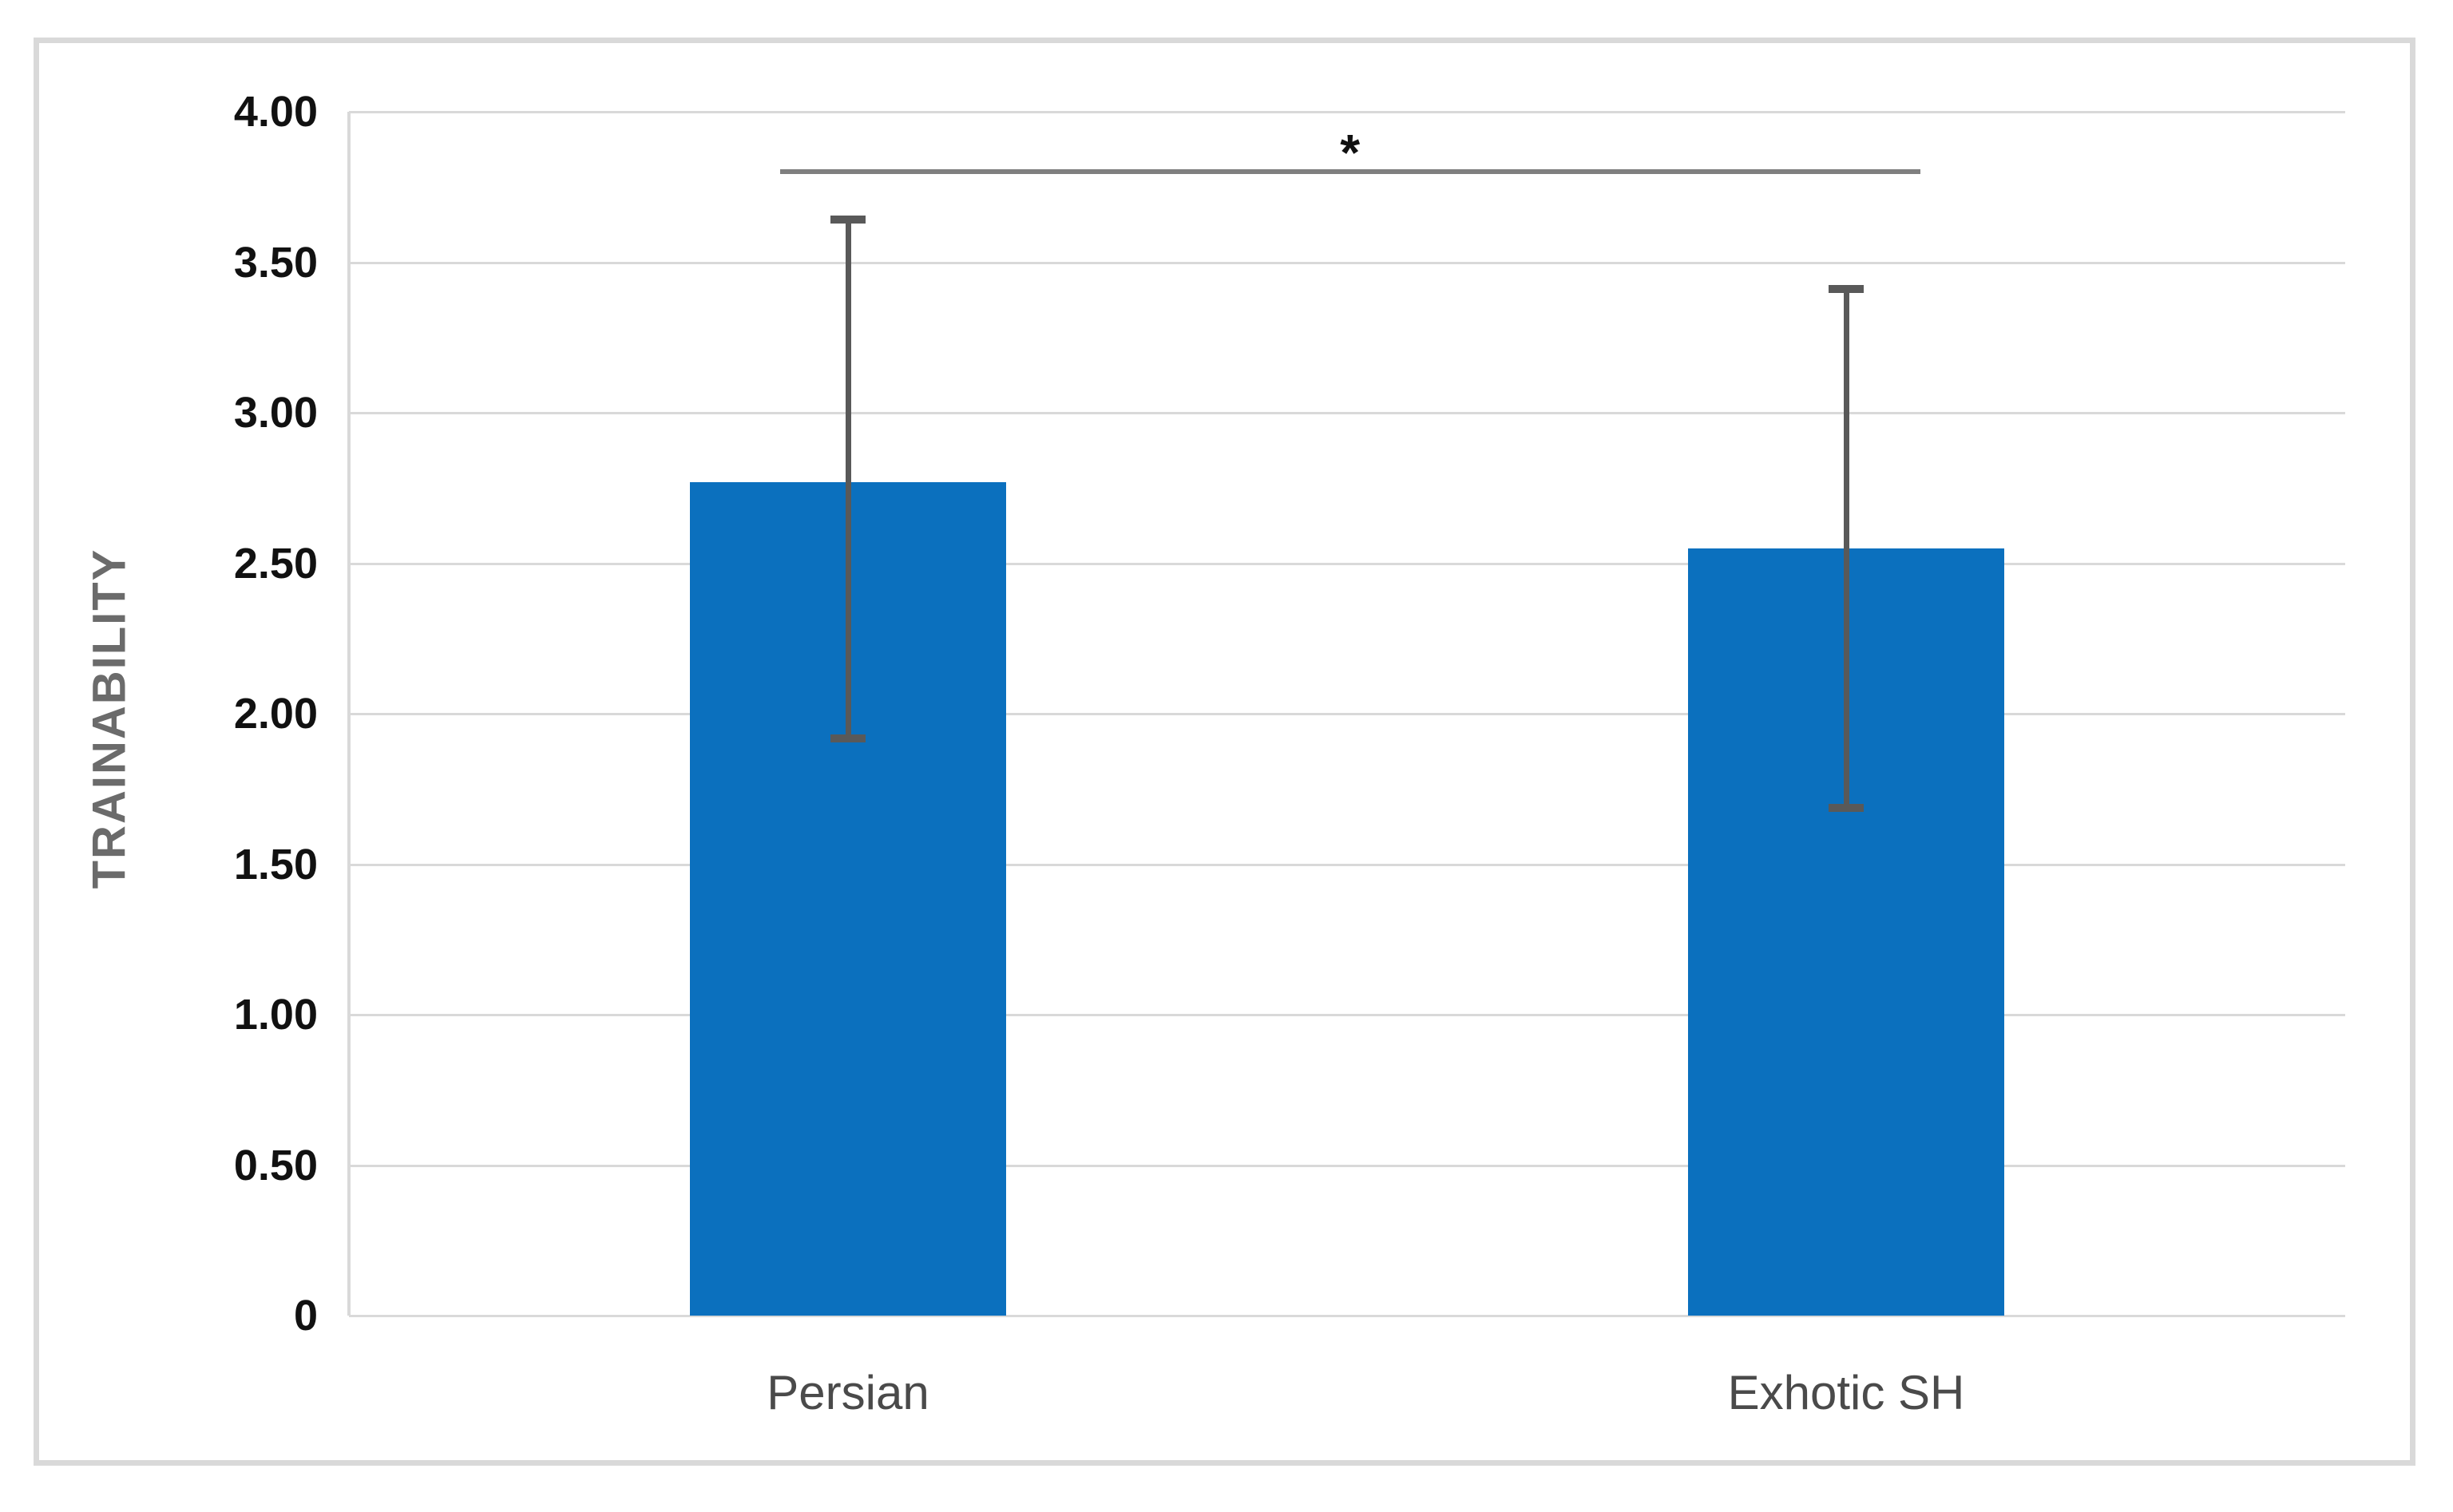 The image size is (2453, 1512). I want to click on y-axis-line, so click(349, 714).